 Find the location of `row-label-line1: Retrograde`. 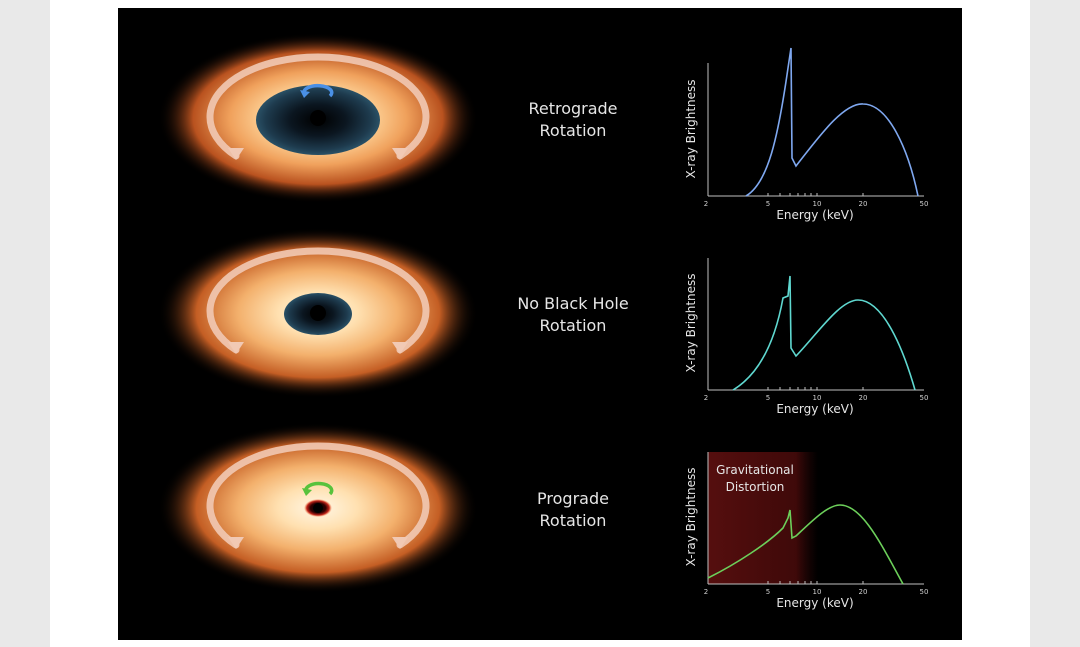

row-label-line1: Retrograde is located at coordinates (573, 108).